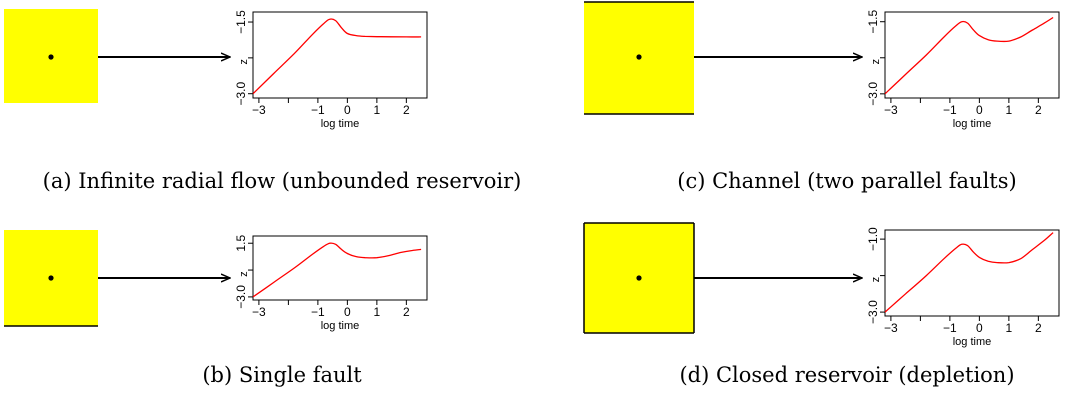 This screenshot has width=1074, height=412. I want to click on caption-c: (c) Channel (two parallel faults), so click(846, 181).